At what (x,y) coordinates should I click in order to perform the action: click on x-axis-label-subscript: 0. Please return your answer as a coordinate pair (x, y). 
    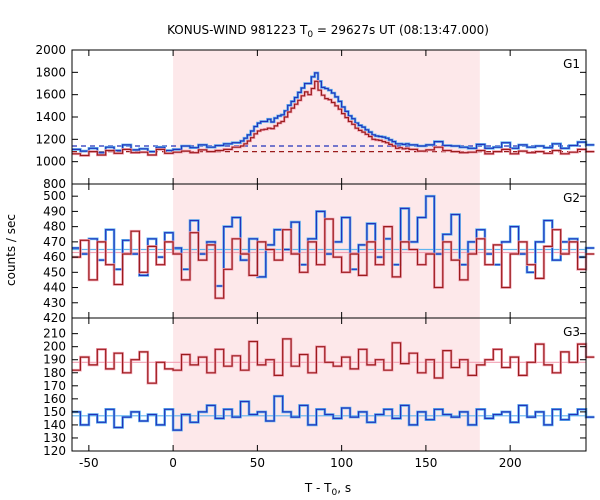
    Looking at the image, I should click on (335, 493).